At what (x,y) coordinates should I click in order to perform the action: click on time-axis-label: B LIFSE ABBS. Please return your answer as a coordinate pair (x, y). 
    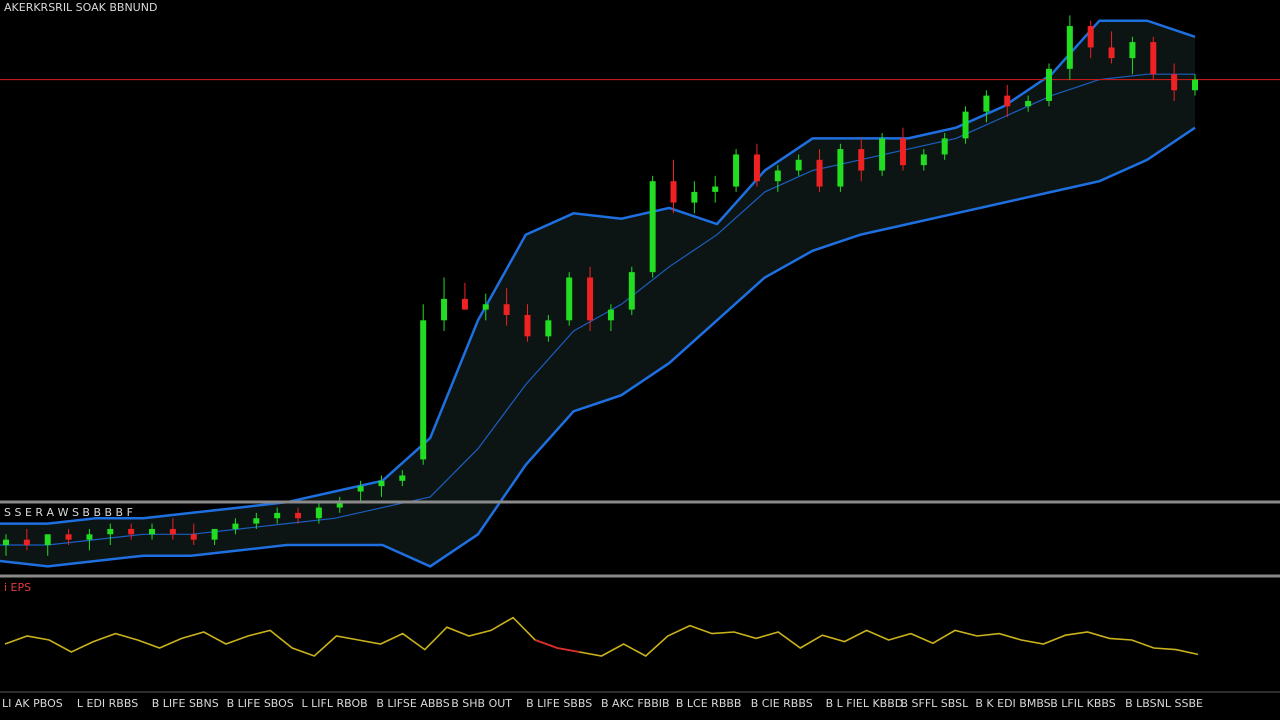
    Looking at the image, I should click on (412, 703).